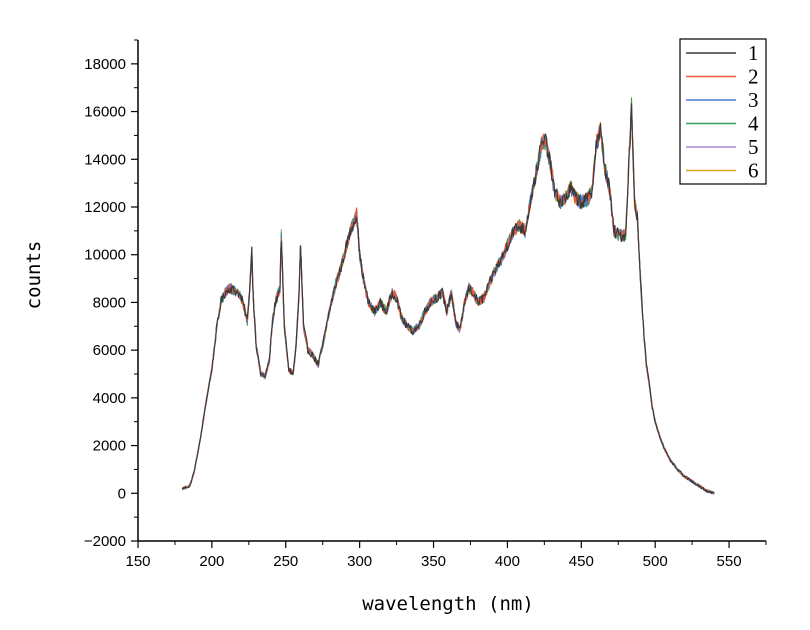  Describe the element at coordinates (753, 171) in the screenshot. I see `legend-label-6: 6` at that location.